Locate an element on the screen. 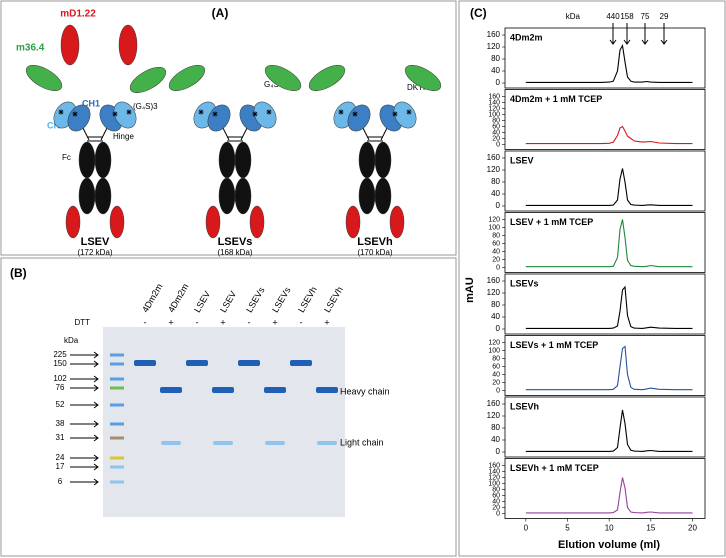 This screenshot has width=726, height=558. panel-label: (A) is located at coordinates (220, 13).